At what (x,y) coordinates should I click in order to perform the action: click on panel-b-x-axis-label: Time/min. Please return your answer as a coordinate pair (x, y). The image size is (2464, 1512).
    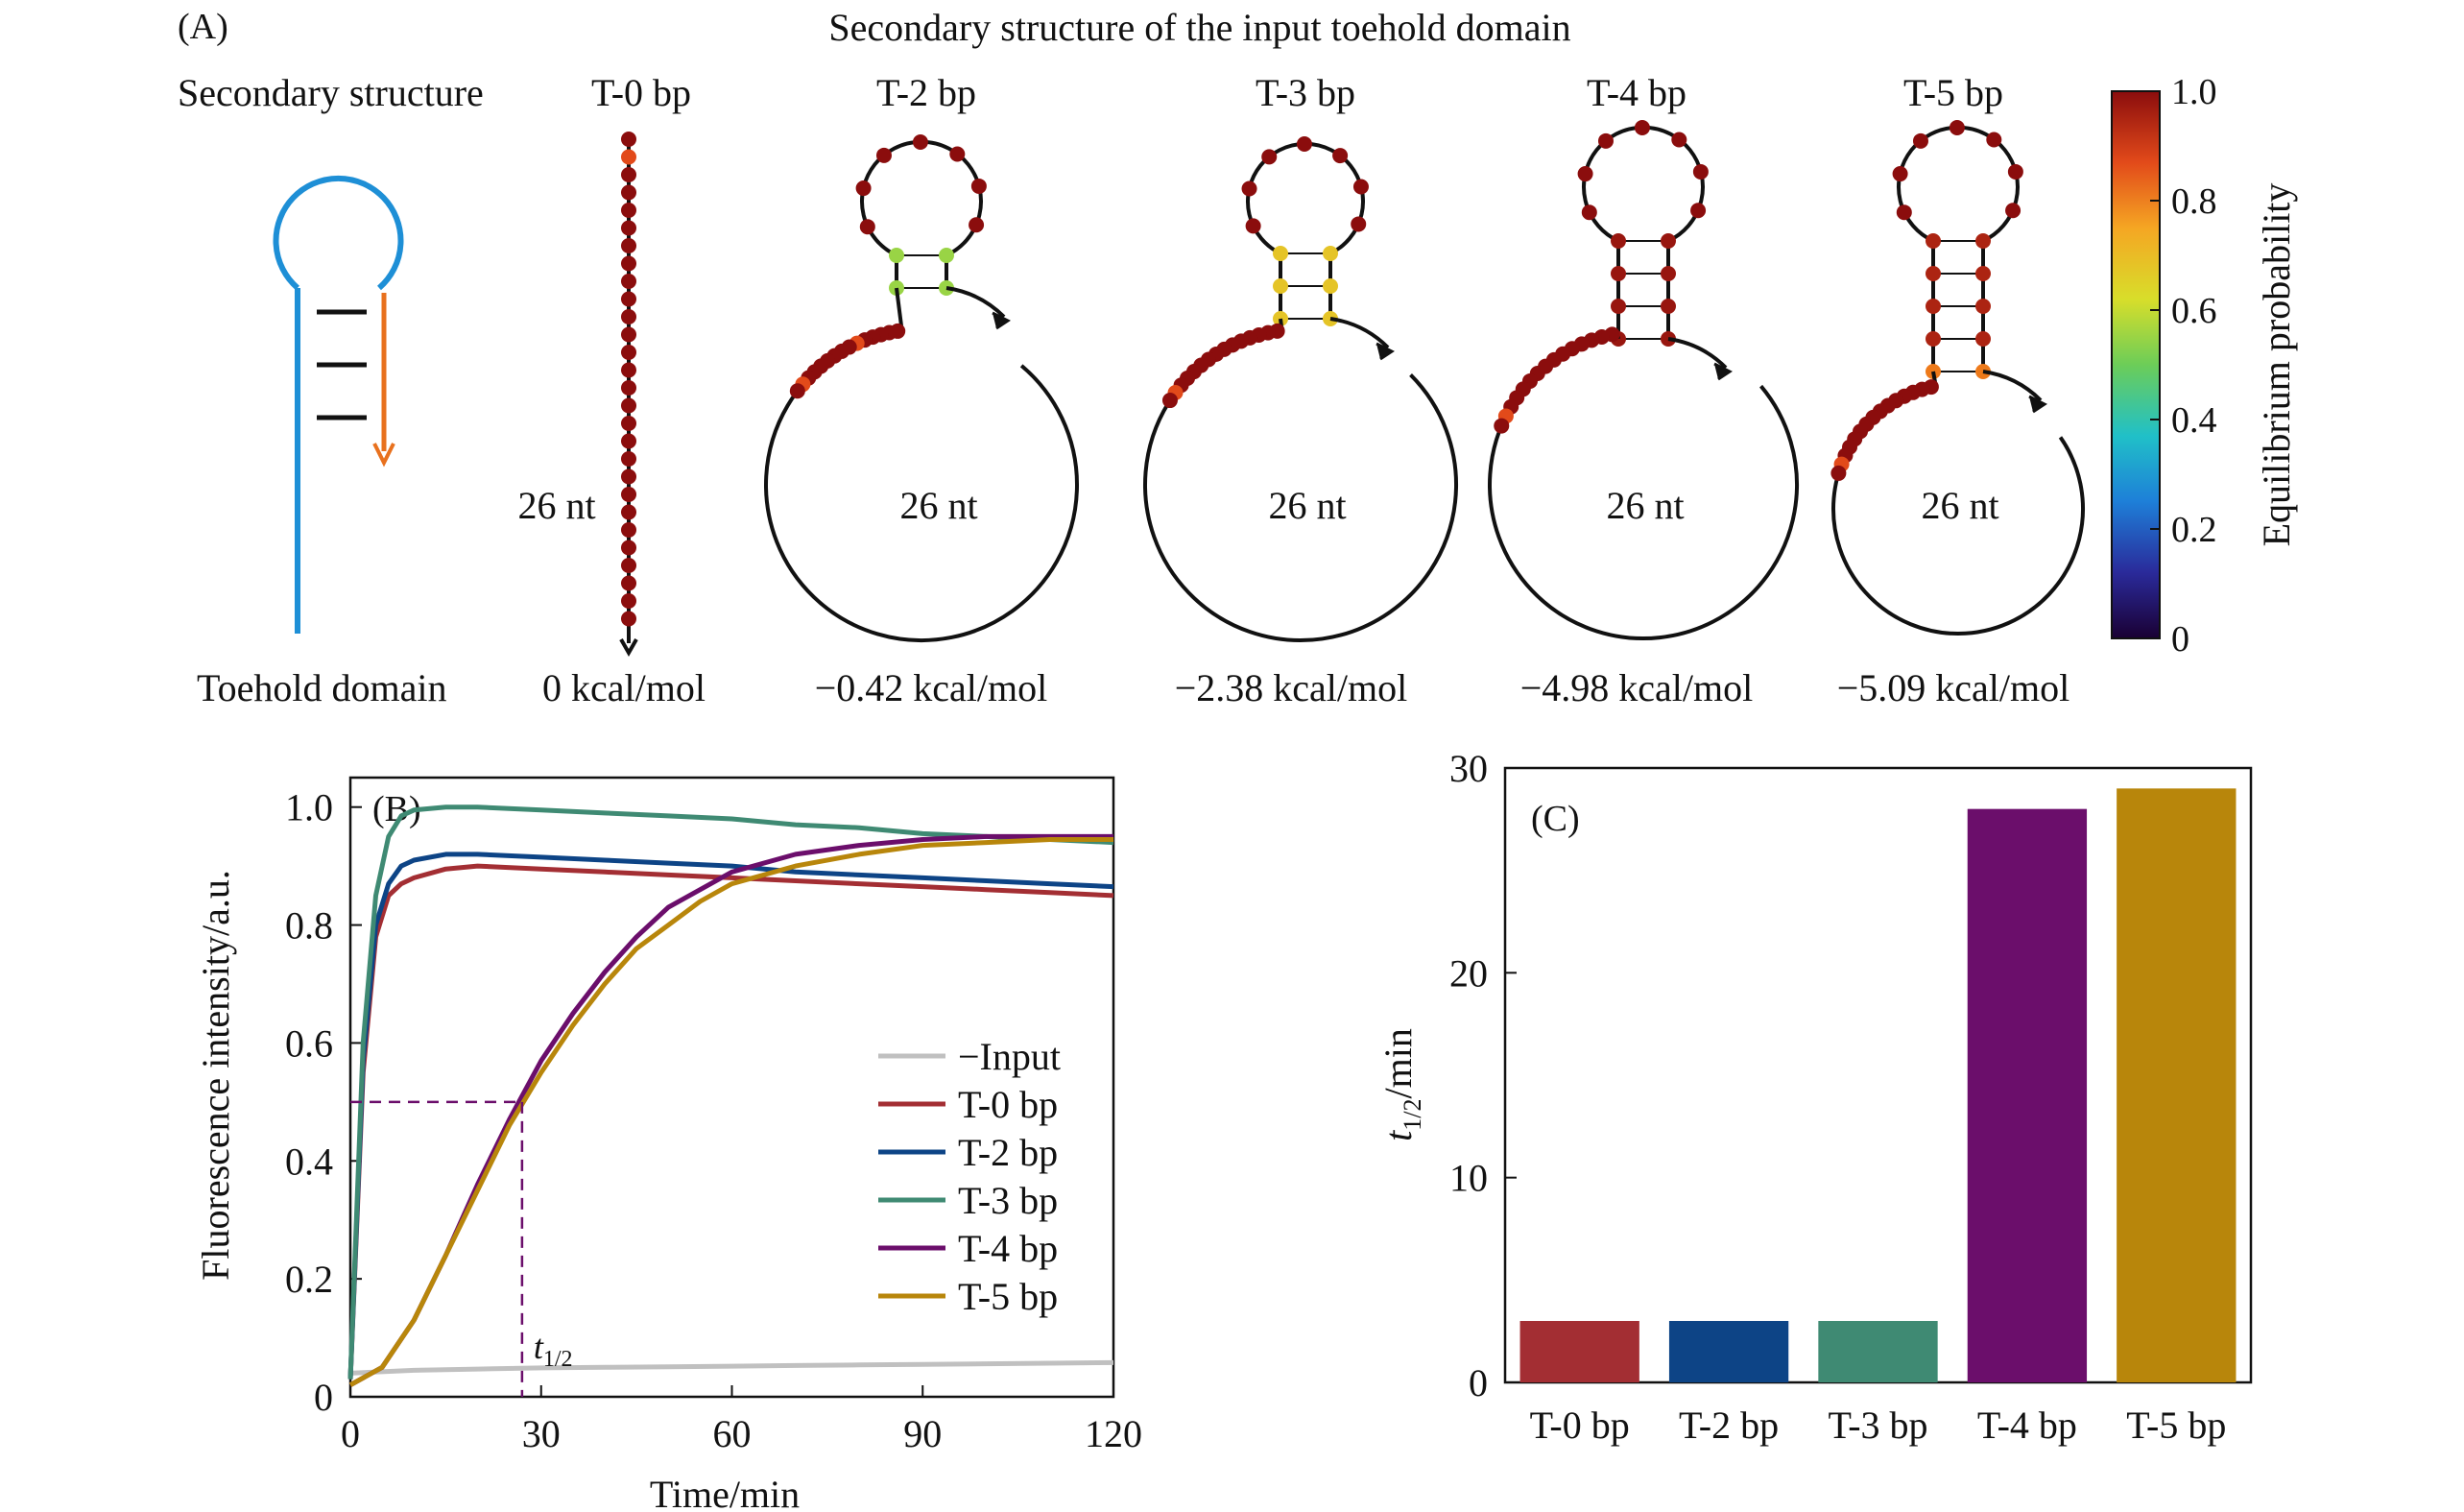
    Looking at the image, I should click on (725, 1492).